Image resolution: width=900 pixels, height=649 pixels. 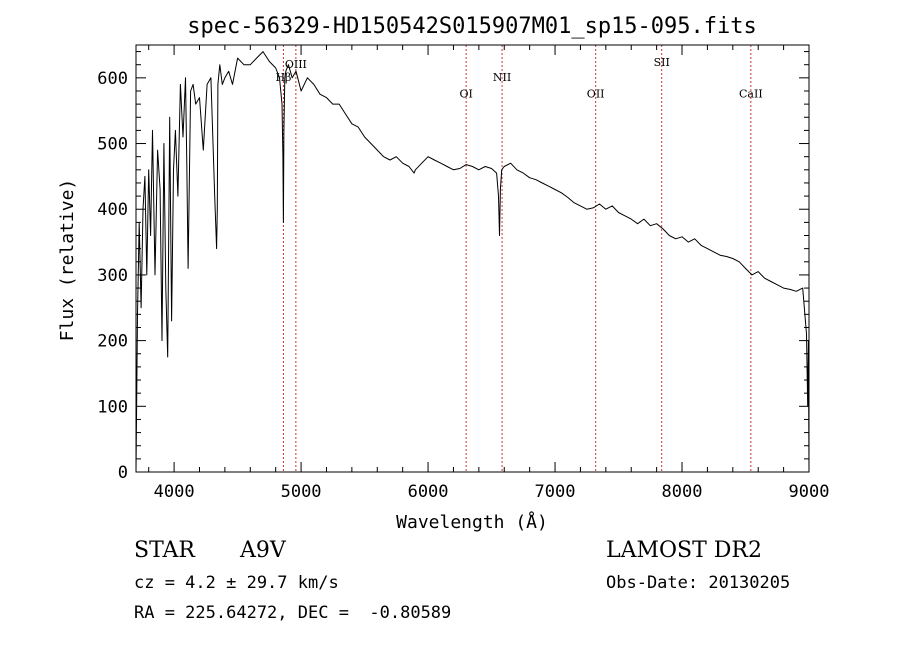 What do you see at coordinates (67, 260) in the screenshot?
I see `y-axis-label: Flux (relative)` at bounding box center [67, 260].